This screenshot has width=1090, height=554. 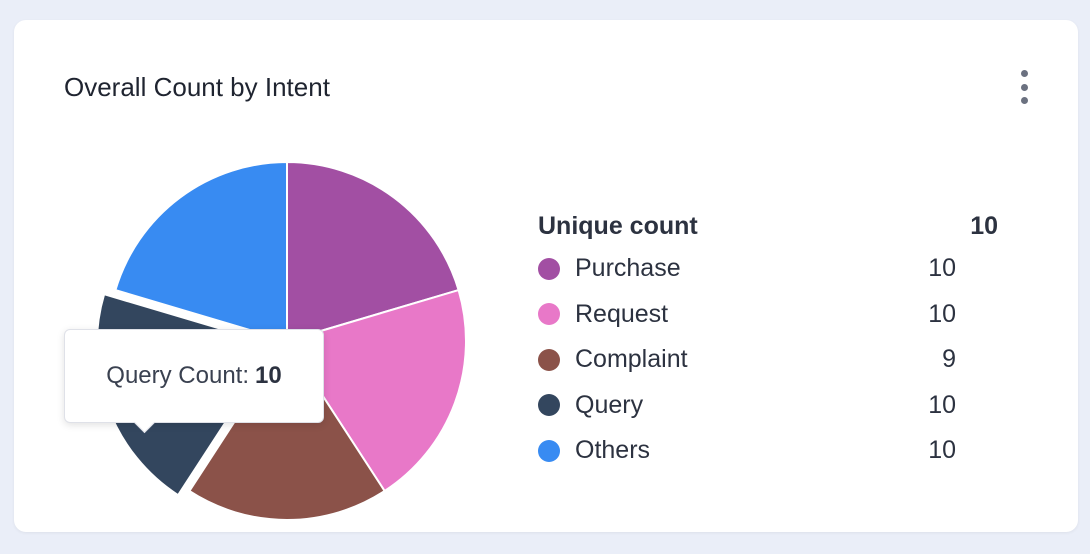 I want to click on legend-label: Complaint, so click(x=631, y=359).